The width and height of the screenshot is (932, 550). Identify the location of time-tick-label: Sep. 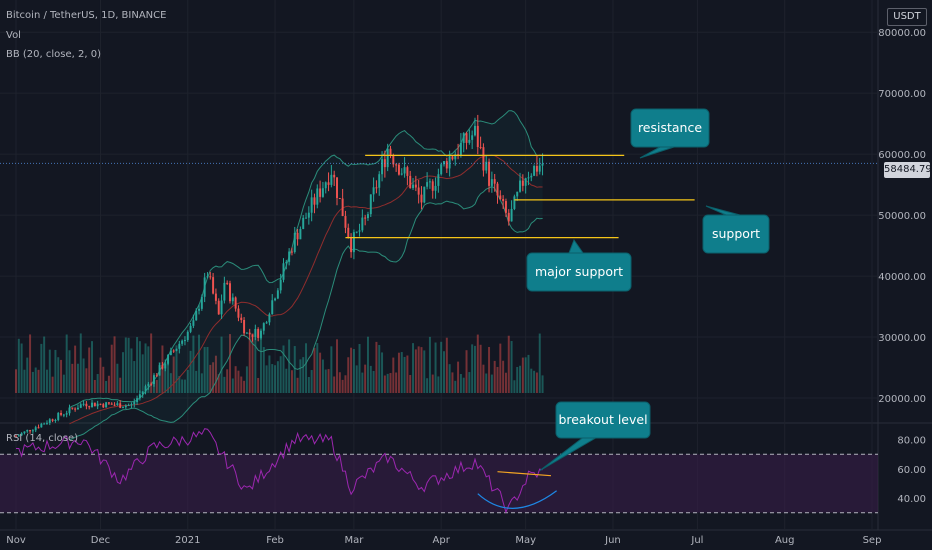
(872, 540).